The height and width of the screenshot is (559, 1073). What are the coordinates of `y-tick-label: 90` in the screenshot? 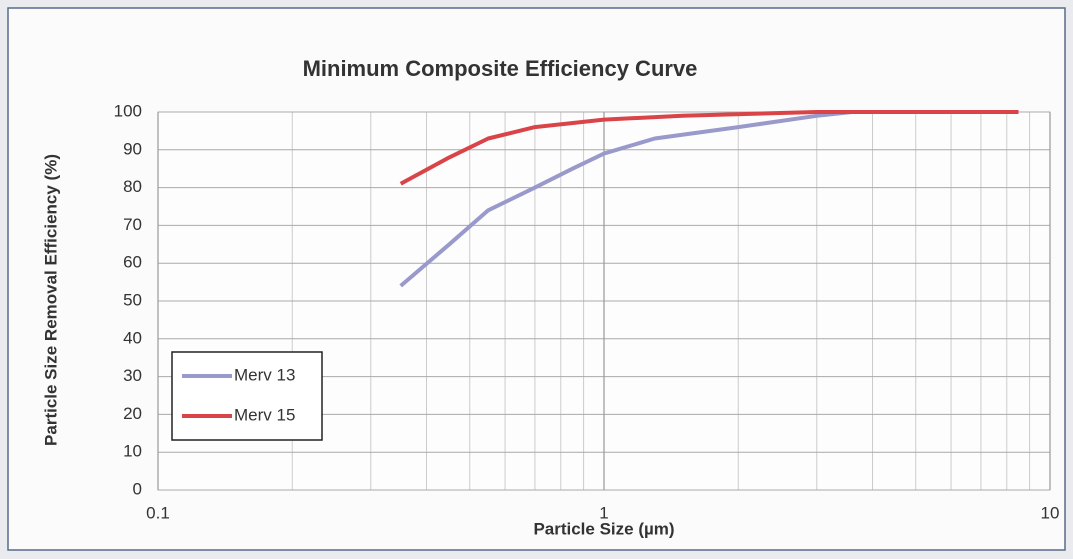 It's located at (132, 148).